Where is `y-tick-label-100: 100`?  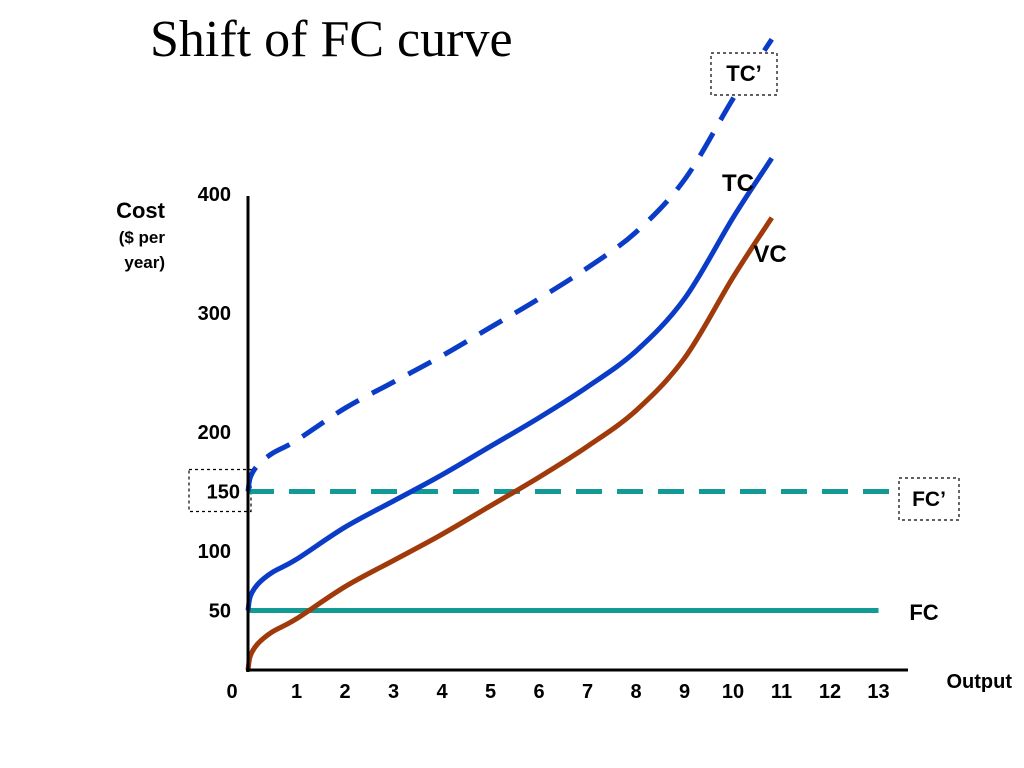 y-tick-label-100: 100 is located at coordinates (214, 552).